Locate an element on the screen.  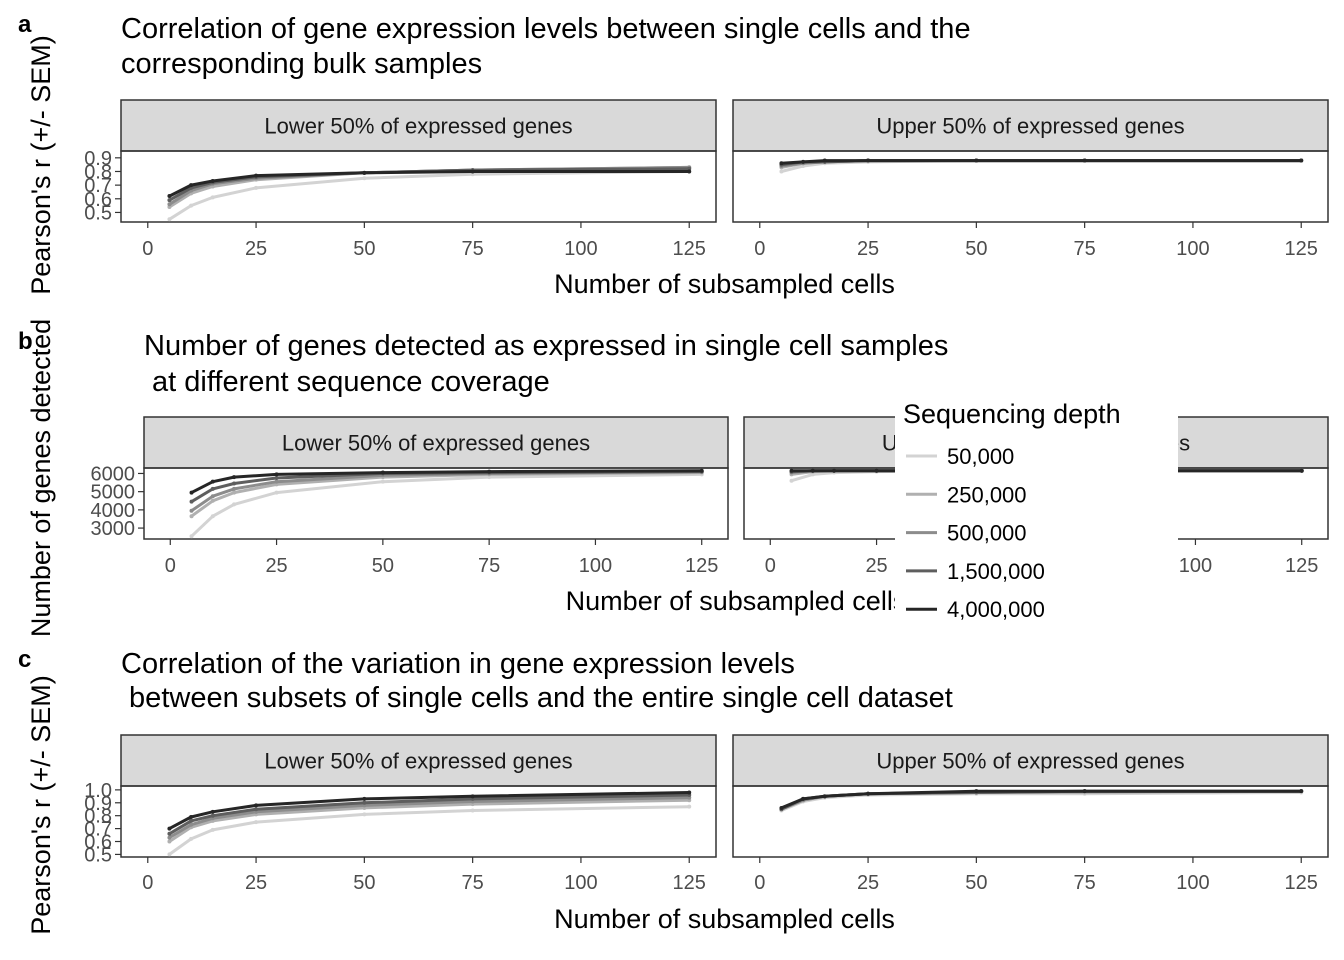
legend-label: 1,500,000 is located at coordinates (996, 571).